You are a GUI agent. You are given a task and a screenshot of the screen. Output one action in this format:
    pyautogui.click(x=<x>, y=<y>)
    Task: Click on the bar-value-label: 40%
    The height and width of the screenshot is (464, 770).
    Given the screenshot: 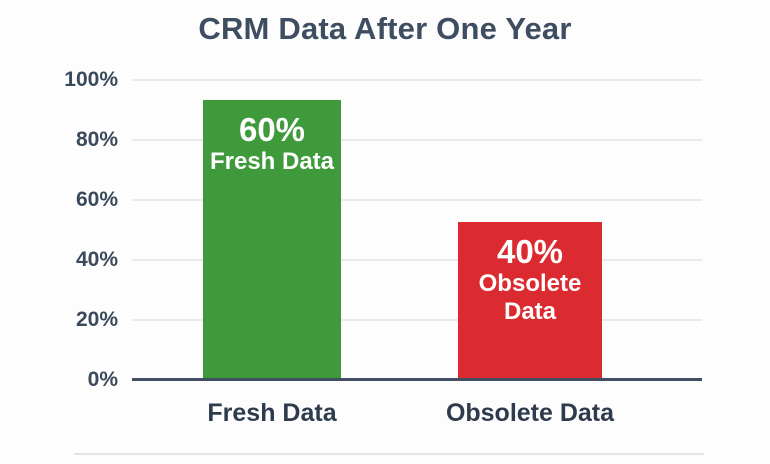 What is the action you would take?
    pyautogui.click(x=530, y=251)
    